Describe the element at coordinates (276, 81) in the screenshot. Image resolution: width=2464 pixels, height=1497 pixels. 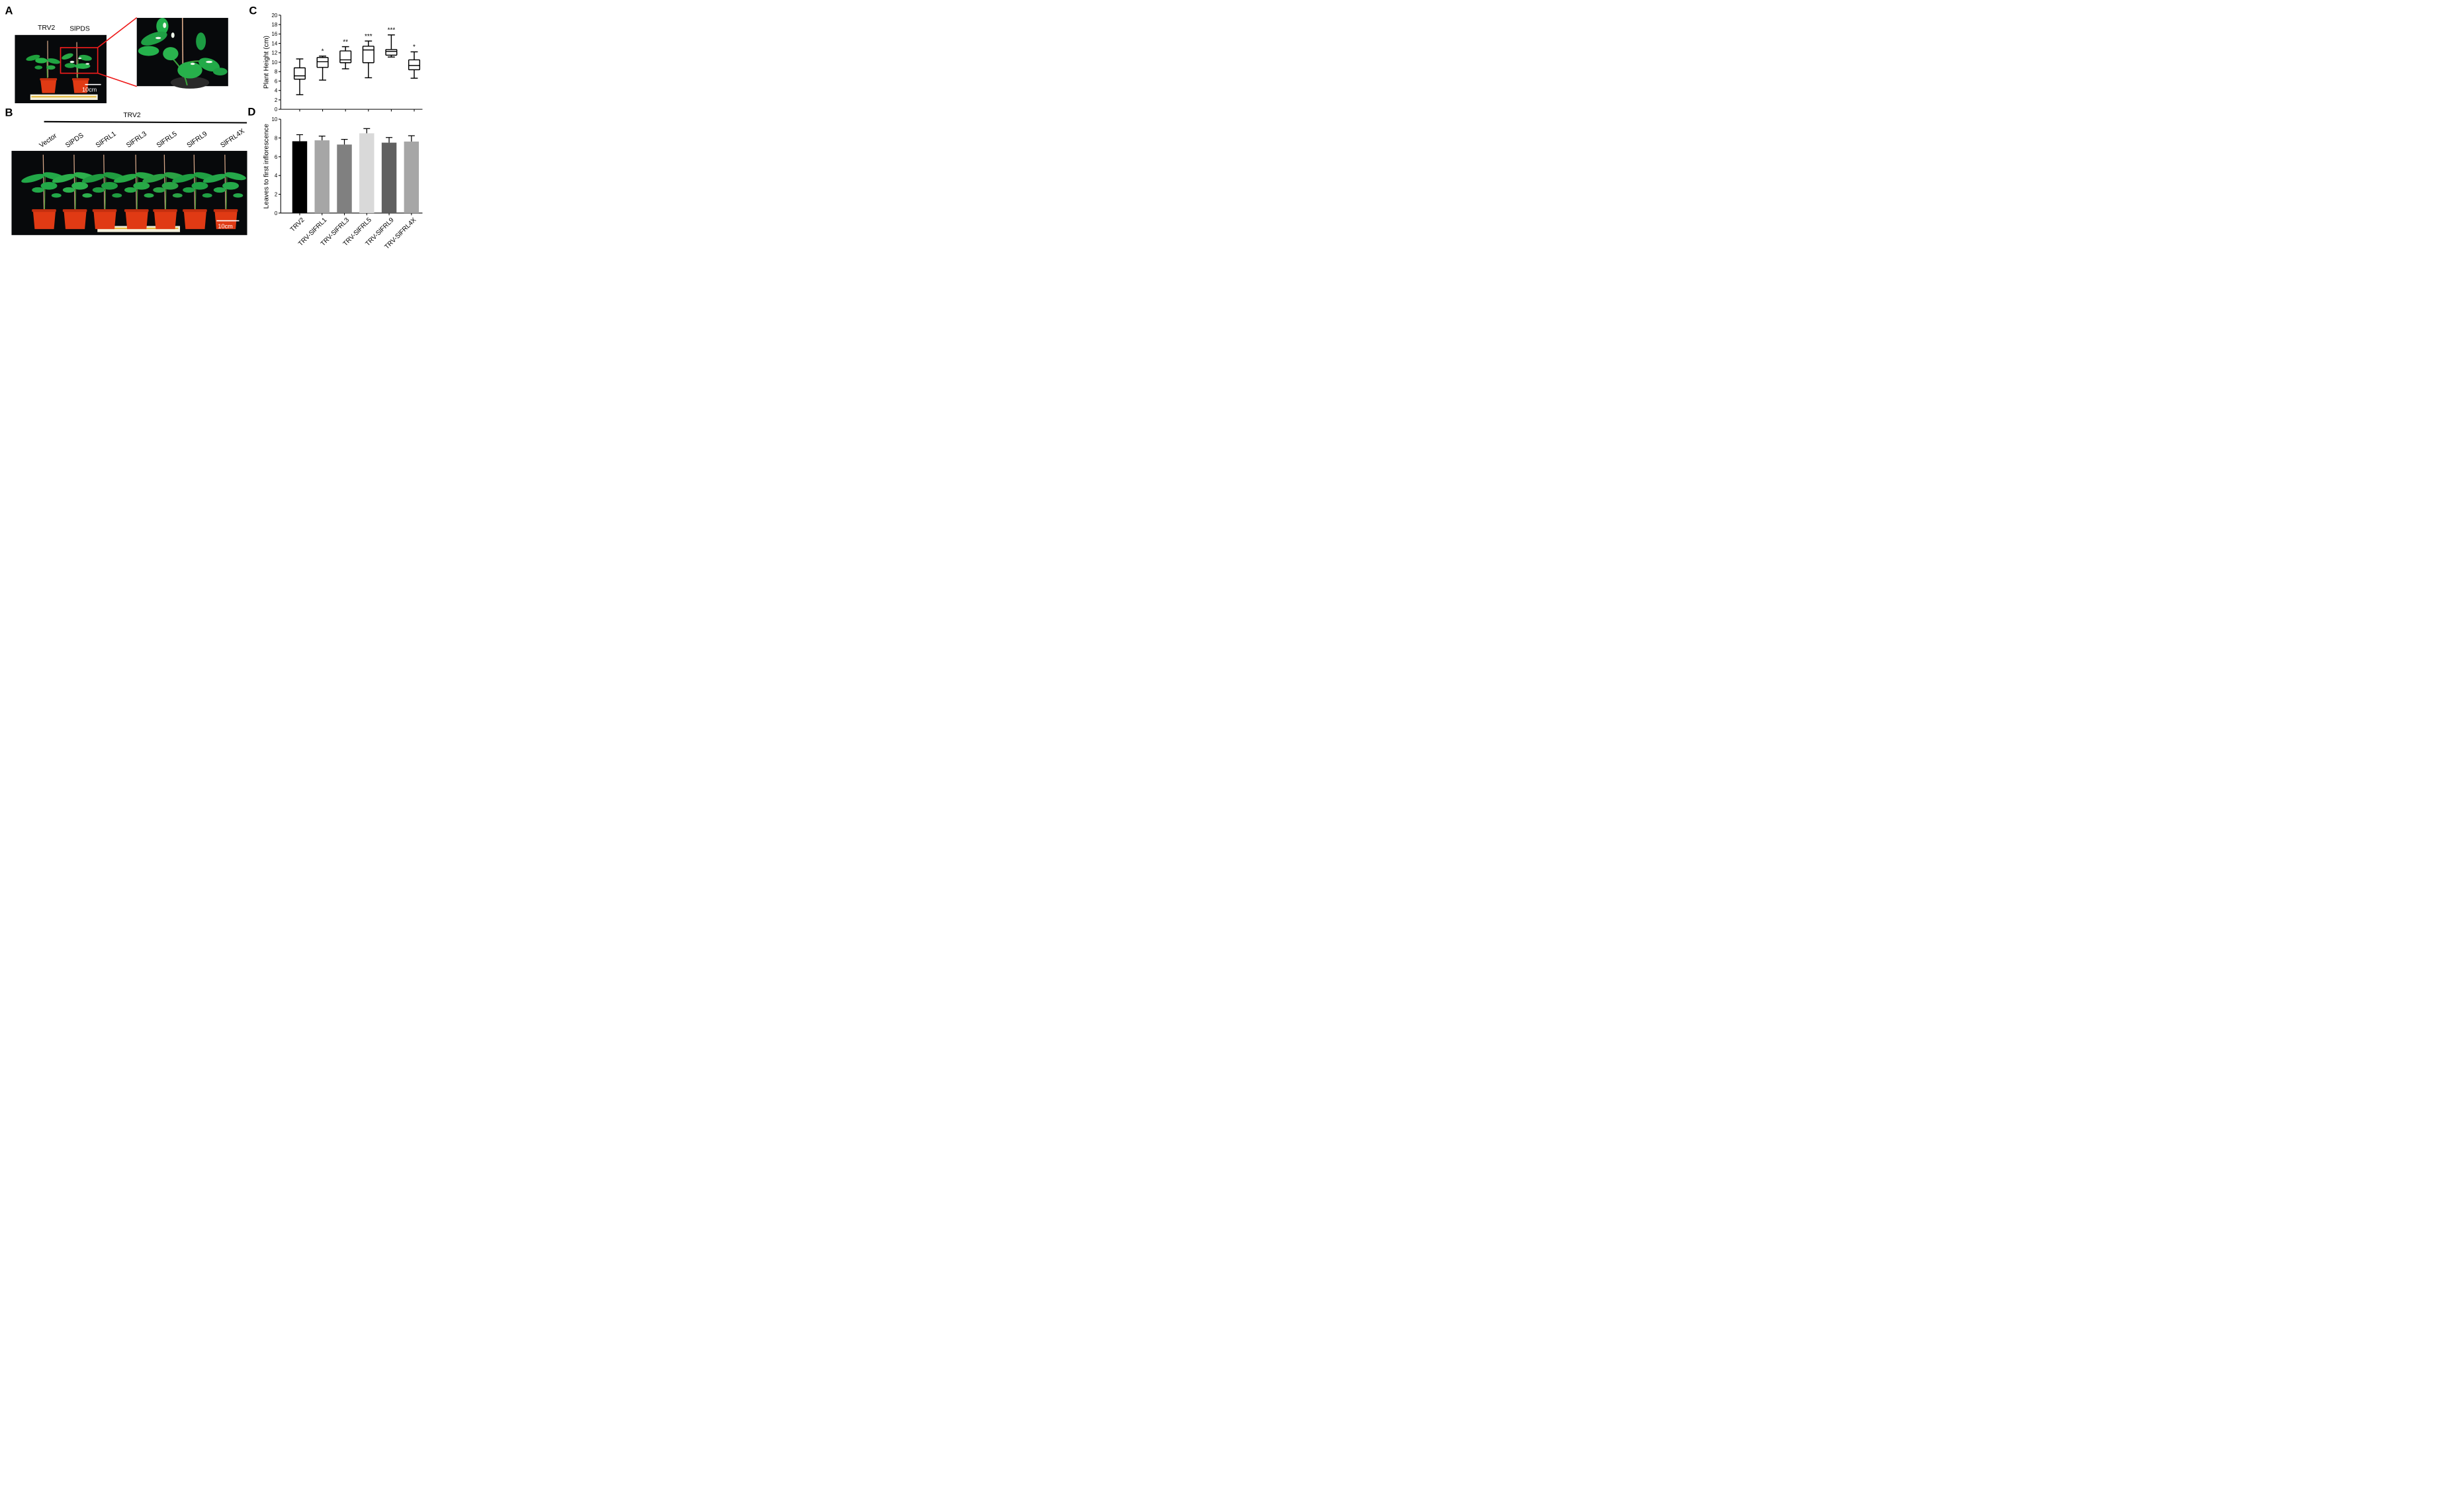
I see `chart-c-ytick-label: 6` at that location.